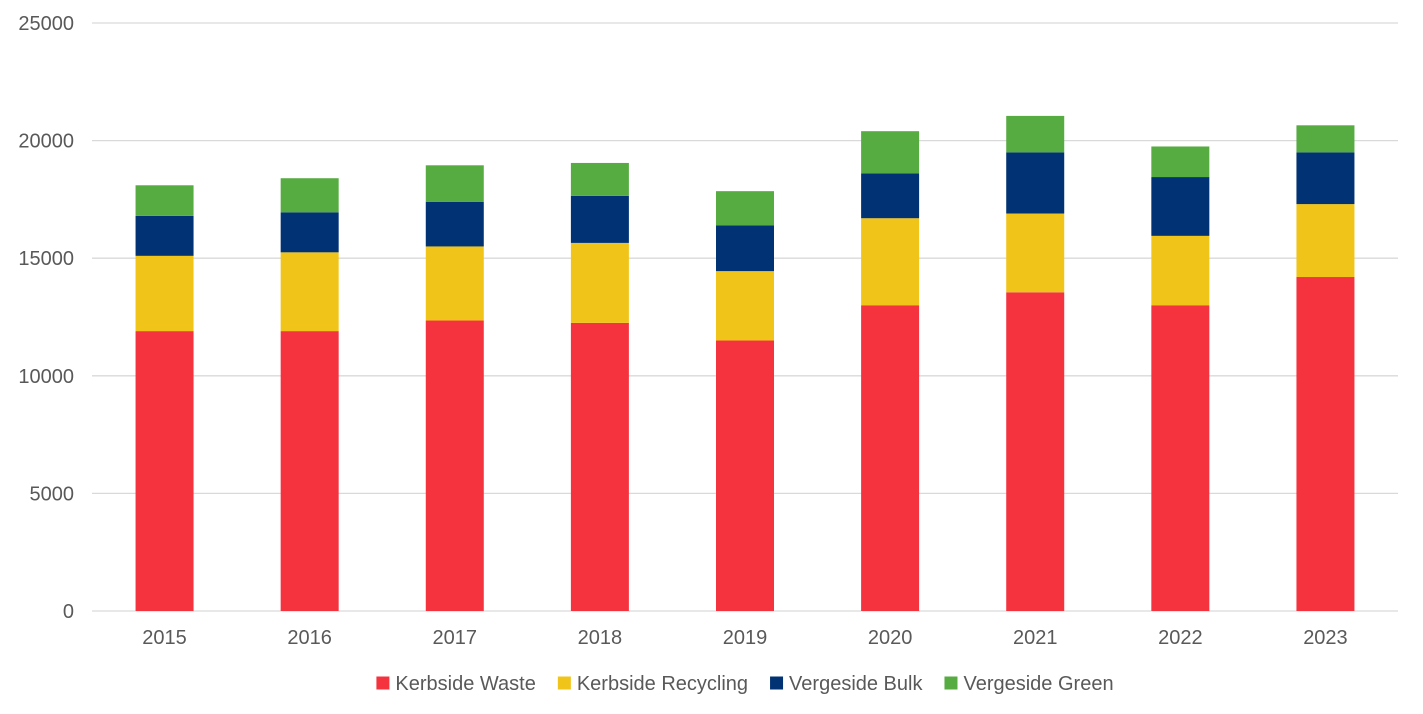 This screenshot has width=1423, height=714. I want to click on x-tick-label: 2019, so click(745, 638).